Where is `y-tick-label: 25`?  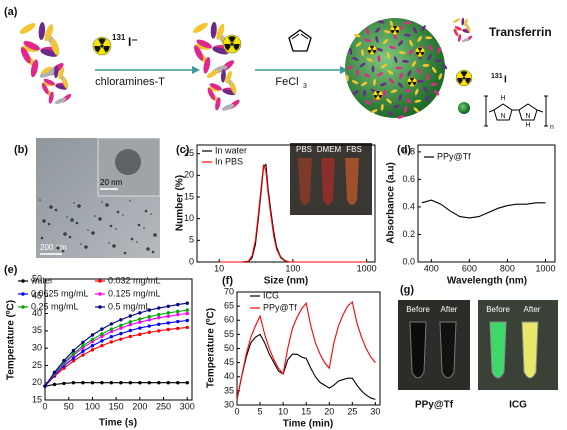
y-tick-label: 25 is located at coordinates (37, 365).